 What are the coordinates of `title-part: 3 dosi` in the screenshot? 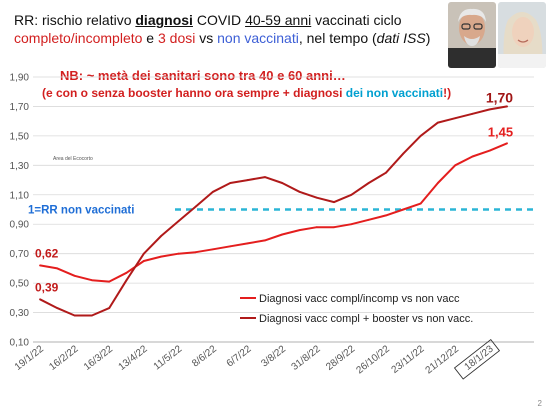 It's located at (176, 38).